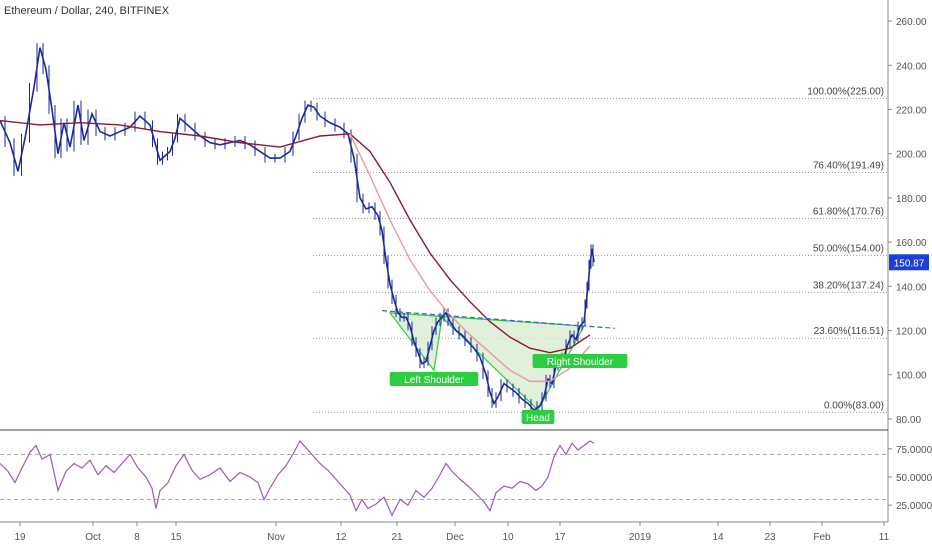 This screenshot has height=555, width=932. Describe the element at coordinates (297, 478) in the screenshot. I see `rsi-line` at that location.